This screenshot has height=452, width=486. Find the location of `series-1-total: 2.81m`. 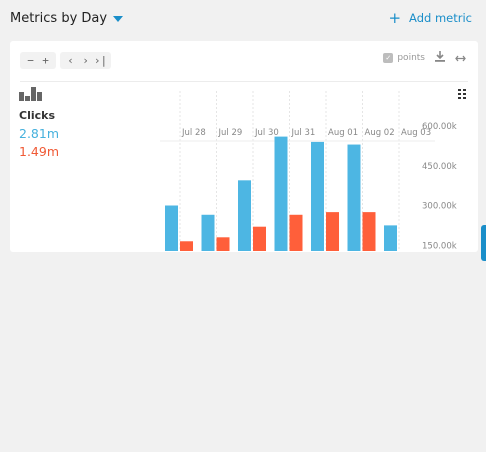

series-1-total: 2.81m is located at coordinates (39, 133).